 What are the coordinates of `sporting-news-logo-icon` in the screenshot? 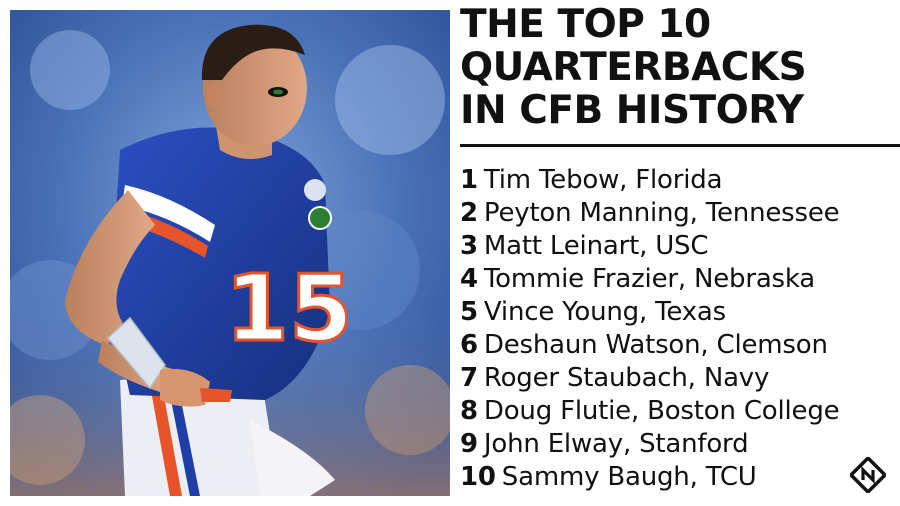 It's located at (868, 475).